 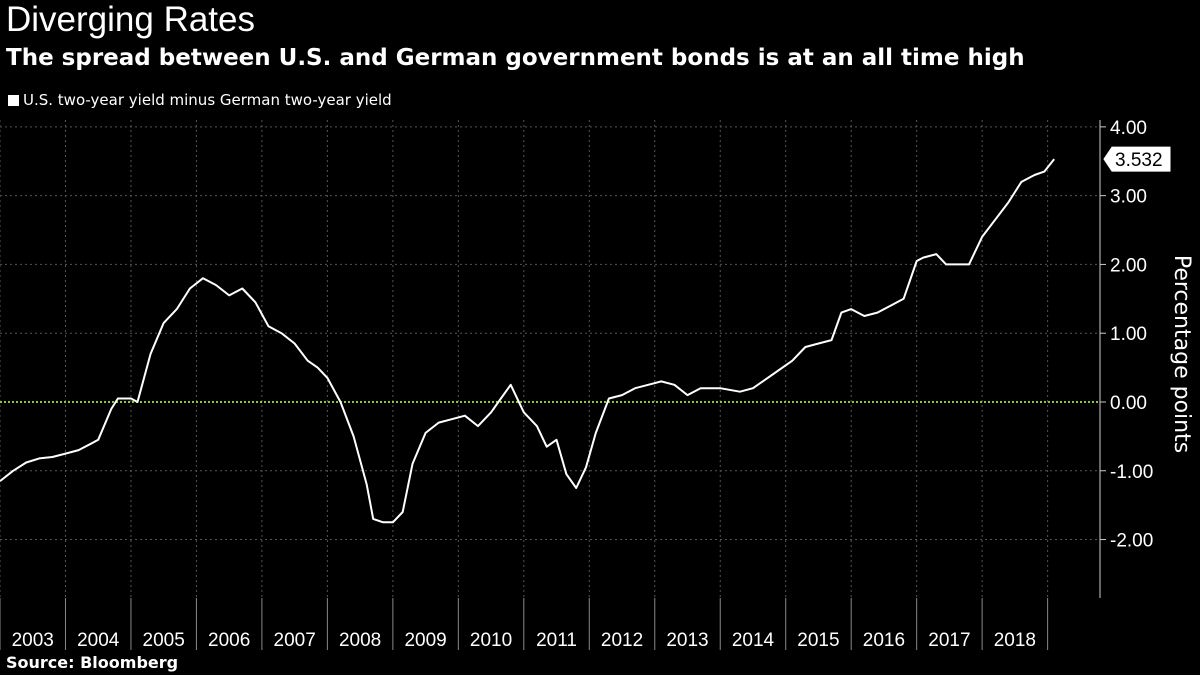 What do you see at coordinates (818, 640) in the screenshot?
I see `x-tick-label: 2015` at bounding box center [818, 640].